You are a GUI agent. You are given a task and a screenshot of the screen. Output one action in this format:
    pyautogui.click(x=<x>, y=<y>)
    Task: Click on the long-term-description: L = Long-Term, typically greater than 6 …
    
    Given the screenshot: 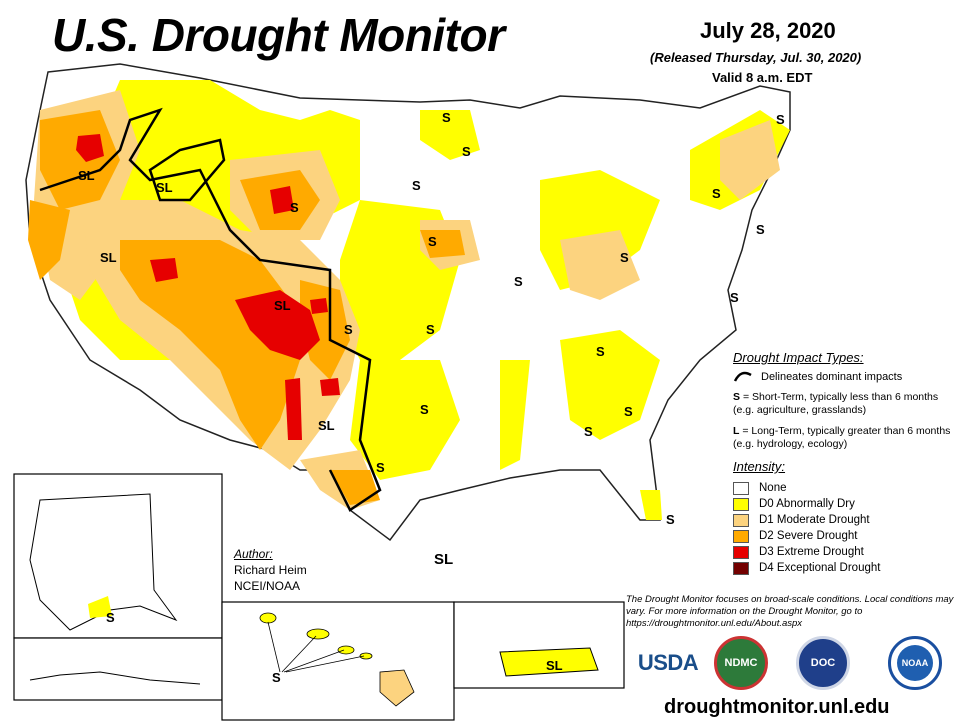 What is the action you would take?
    pyautogui.click(x=845, y=438)
    